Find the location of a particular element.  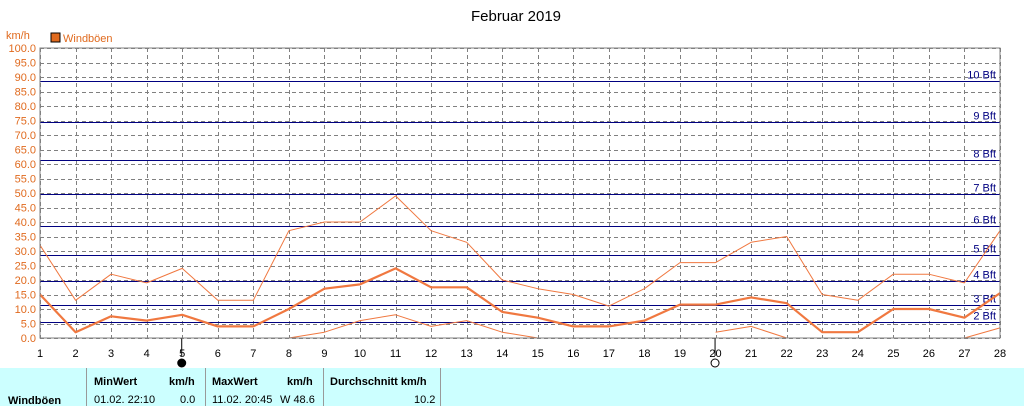

y-tick-label: 35.0 is located at coordinates (25, 238).